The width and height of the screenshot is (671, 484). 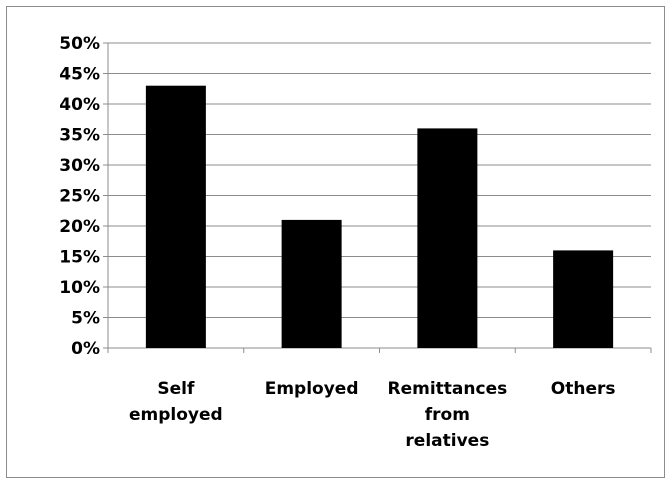 I want to click on y-tick-label: 50%, so click(x=79, y=44).